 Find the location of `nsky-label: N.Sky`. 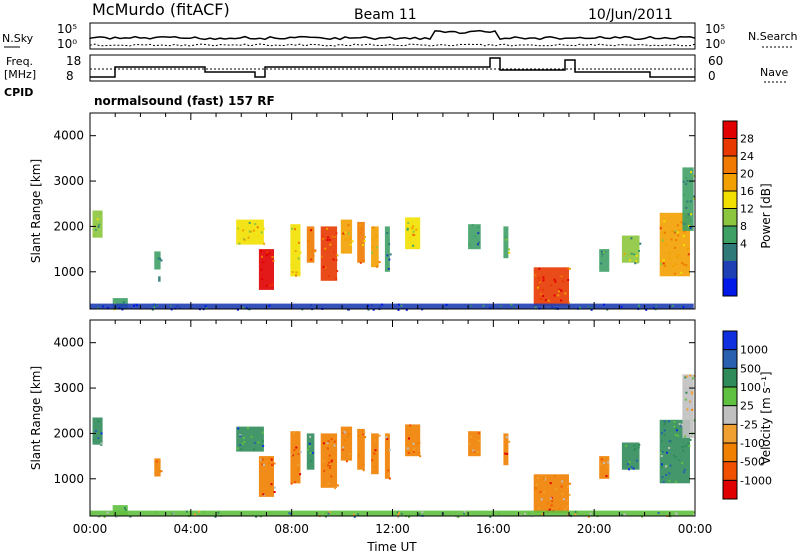

nsky-label: N.Sky is located at coordinates (18, 38).